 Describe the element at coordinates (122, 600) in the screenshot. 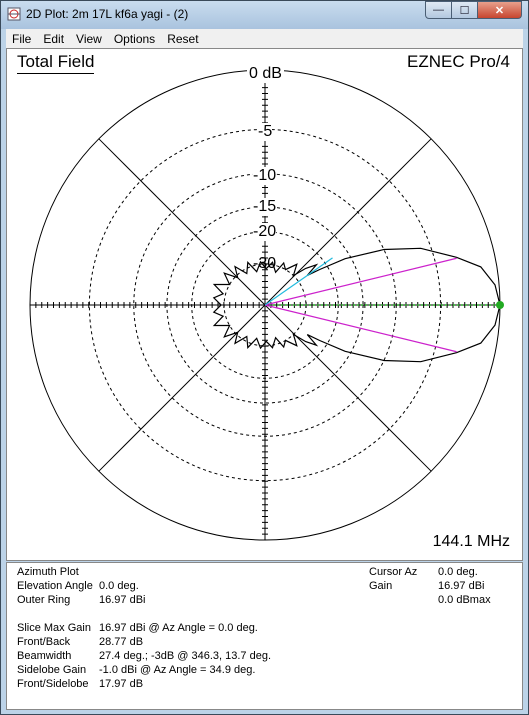

I see `outer-ring-value: 16.97 dBi` at that location.